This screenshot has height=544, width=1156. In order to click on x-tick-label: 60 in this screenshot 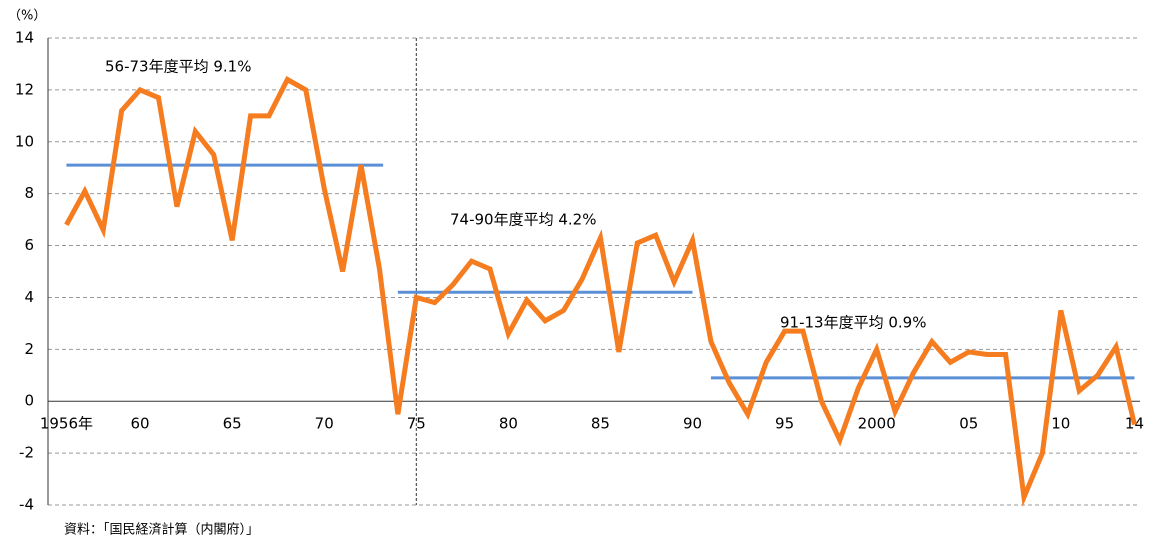, I will do `click(140, 424)`.